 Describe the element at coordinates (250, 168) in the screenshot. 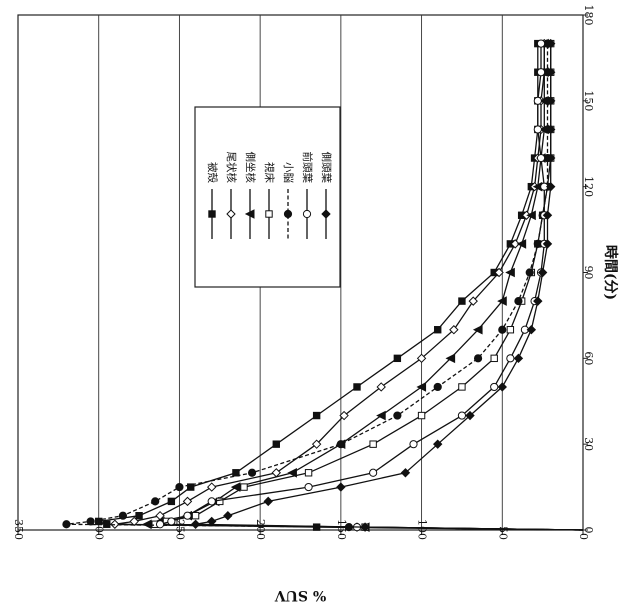

I see `legend-entry: 側坐核` at that location.